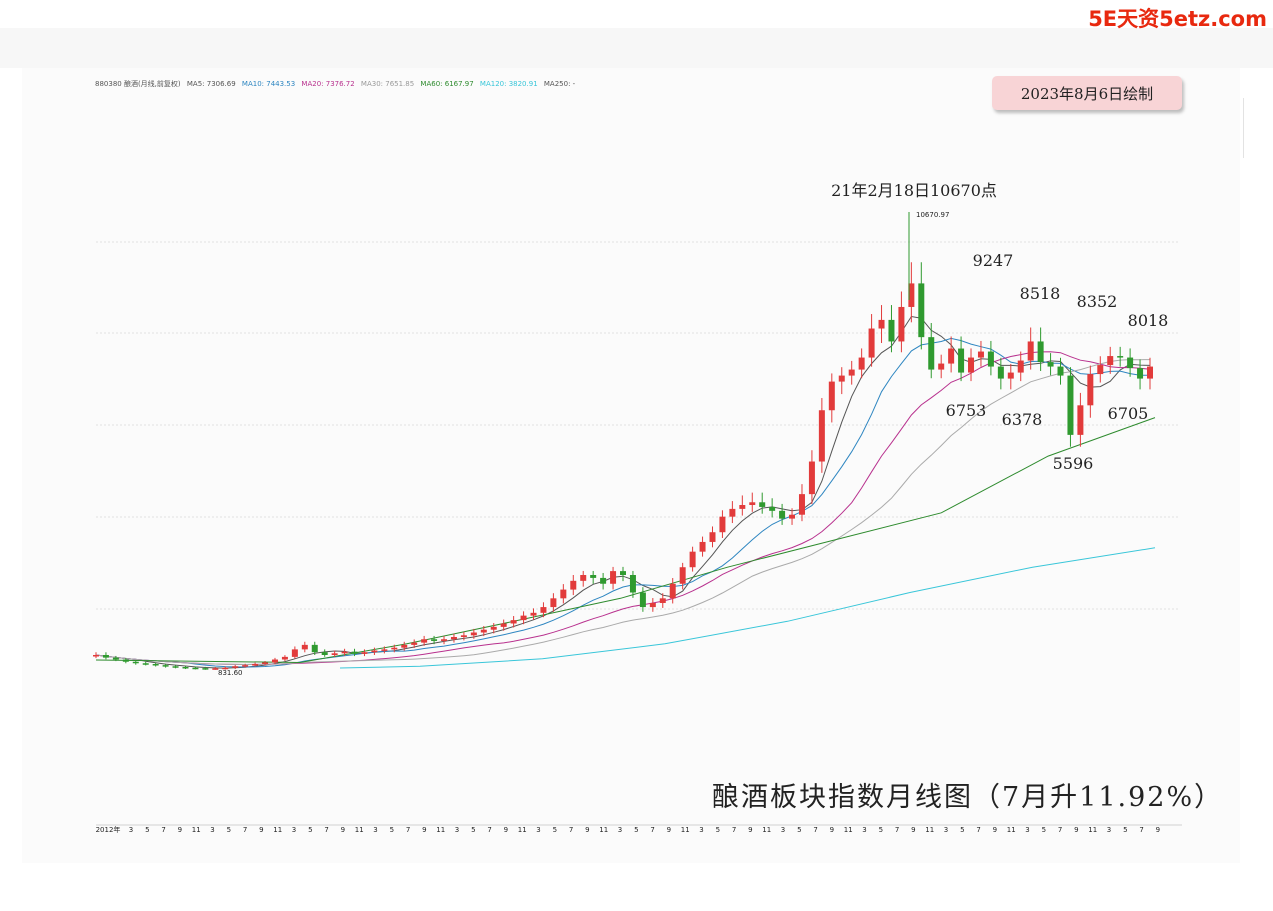 This screenshot has width=1273, height=911. What do you see at coordinates (508, 84) in the screenshot?
I see `legend-ma120: MA120: 3820.91` at bounding box center [508, 84].